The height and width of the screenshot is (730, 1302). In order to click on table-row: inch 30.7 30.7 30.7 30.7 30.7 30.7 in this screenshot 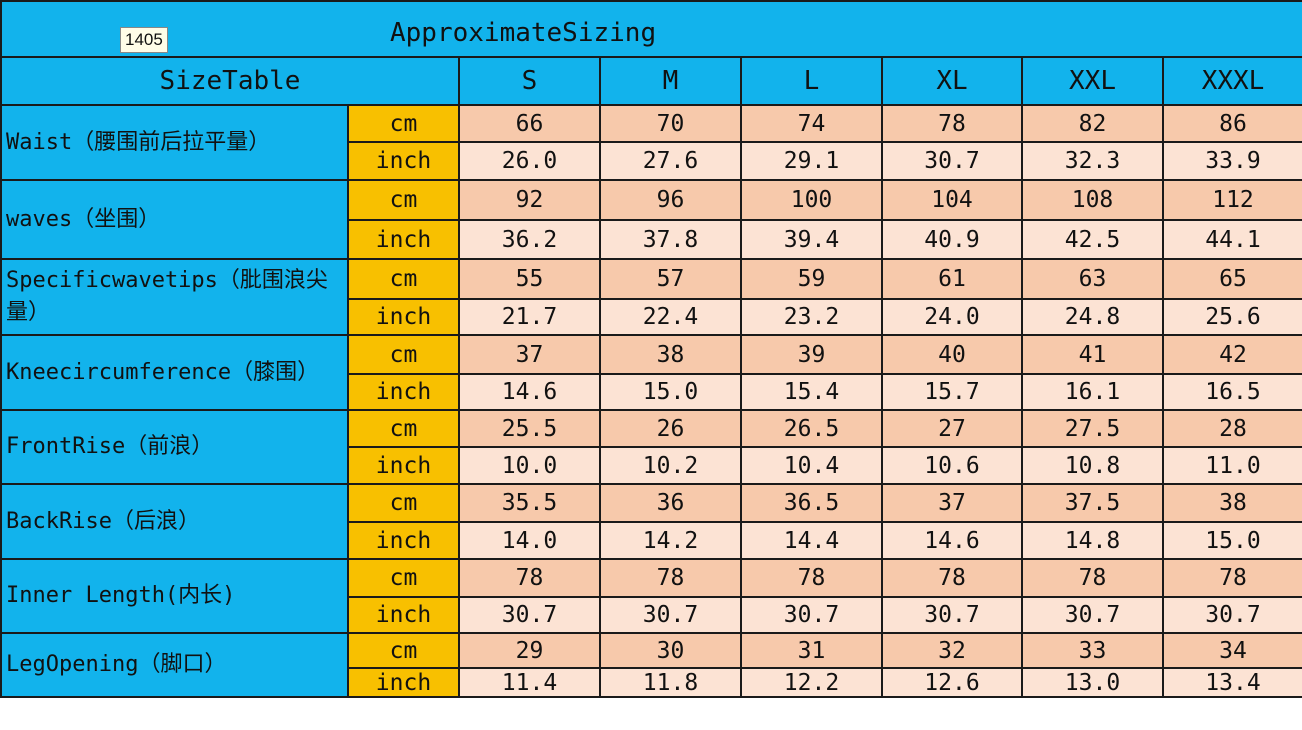, I will do `click(651, 615)`.